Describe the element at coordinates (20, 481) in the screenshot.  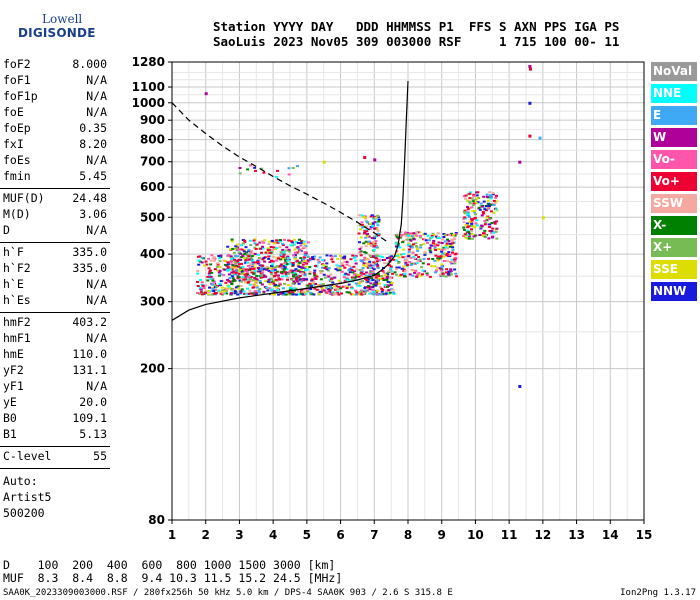
I see `auto-line: Auto:` at that location.